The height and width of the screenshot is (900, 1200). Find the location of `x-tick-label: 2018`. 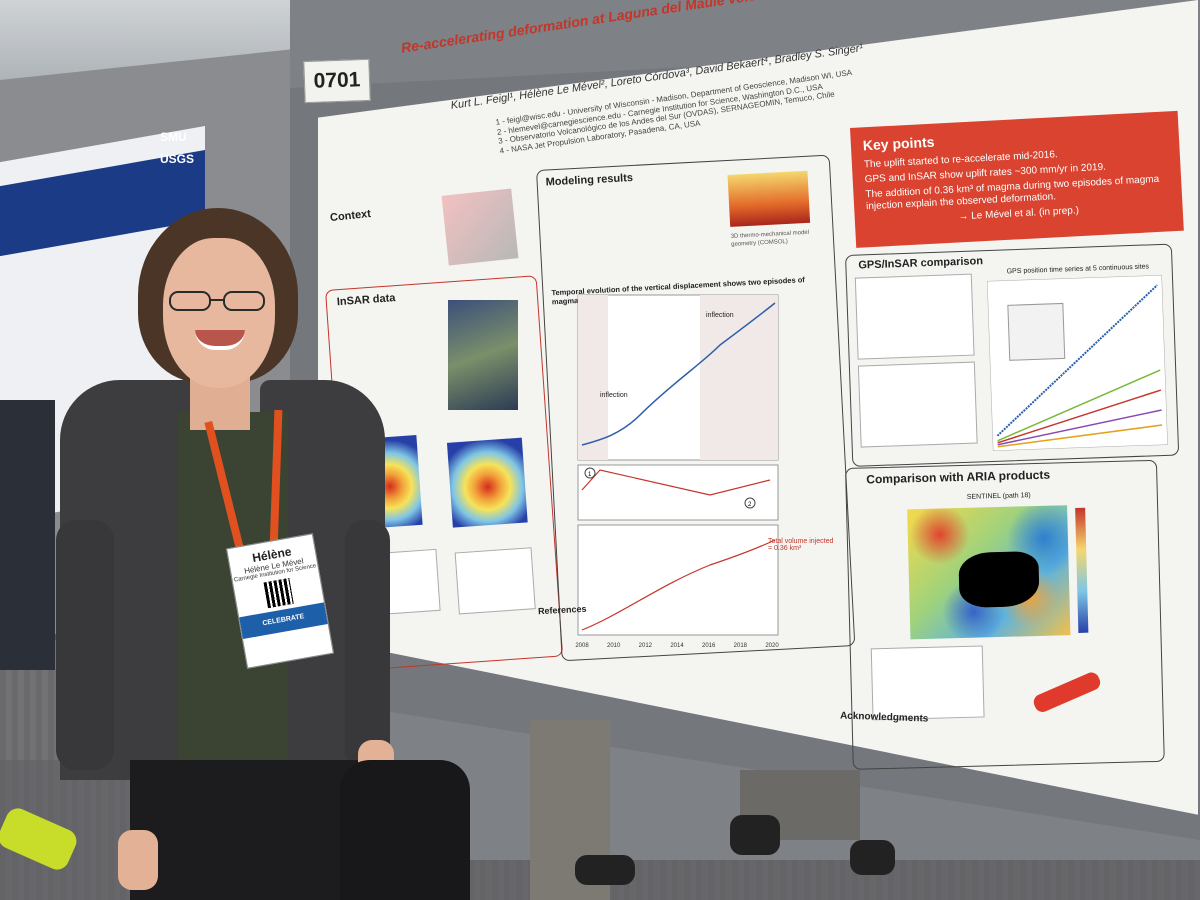

x-tick-label: 2018 is located at coordinates (741, 646).